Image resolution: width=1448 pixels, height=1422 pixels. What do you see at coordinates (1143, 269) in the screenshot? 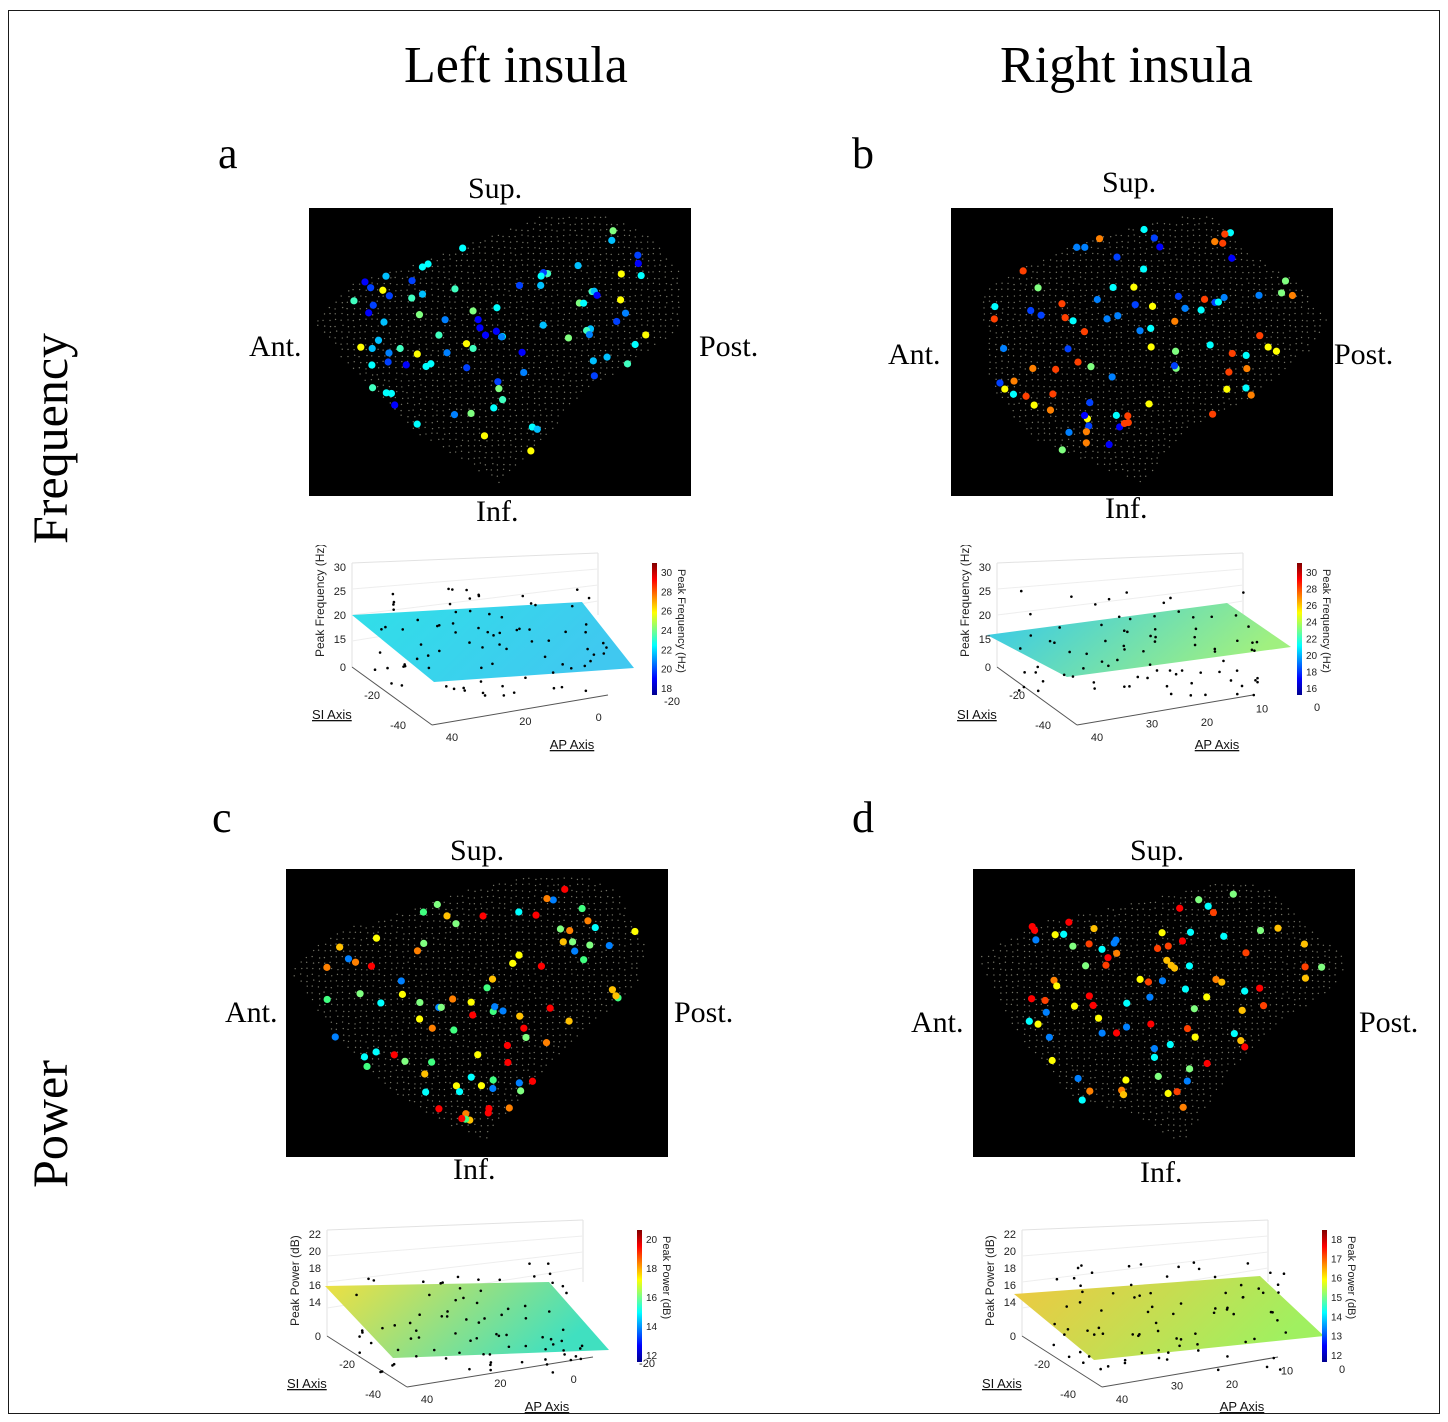
I see `electrode-contact` at bounding box center [1143, 269].